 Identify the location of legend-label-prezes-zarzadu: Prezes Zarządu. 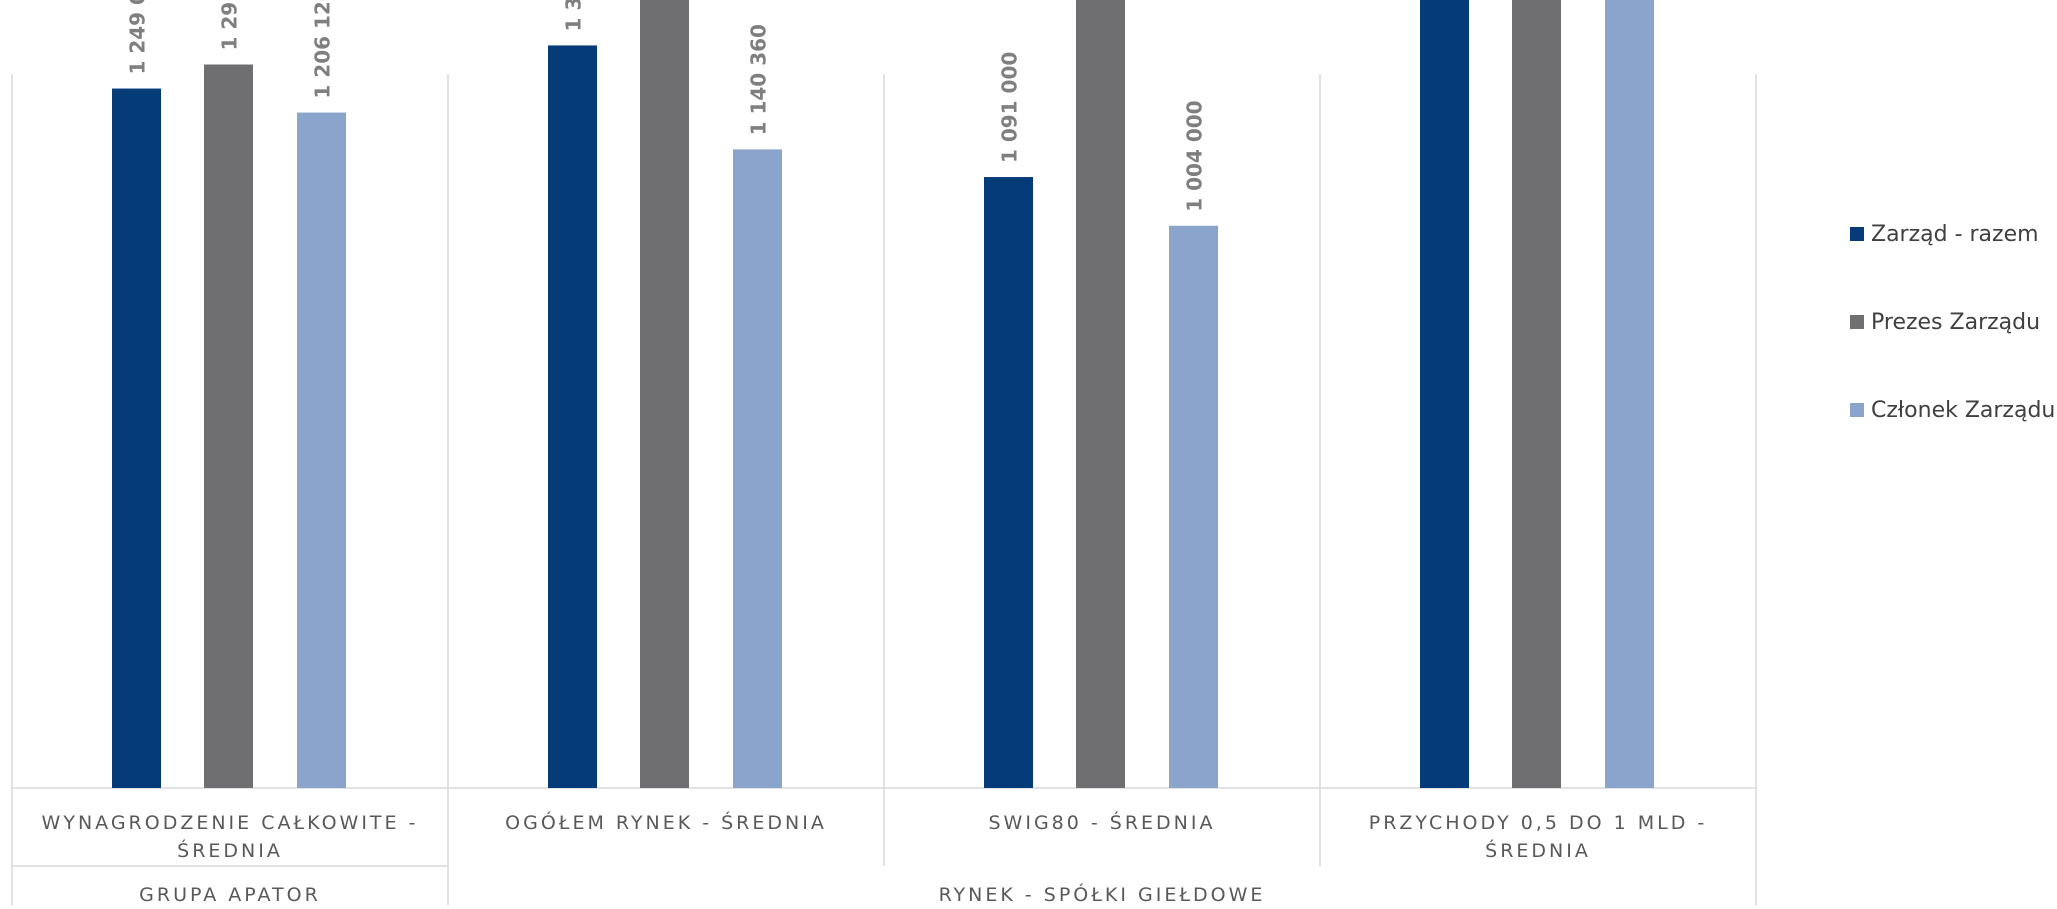
(1956, 322).